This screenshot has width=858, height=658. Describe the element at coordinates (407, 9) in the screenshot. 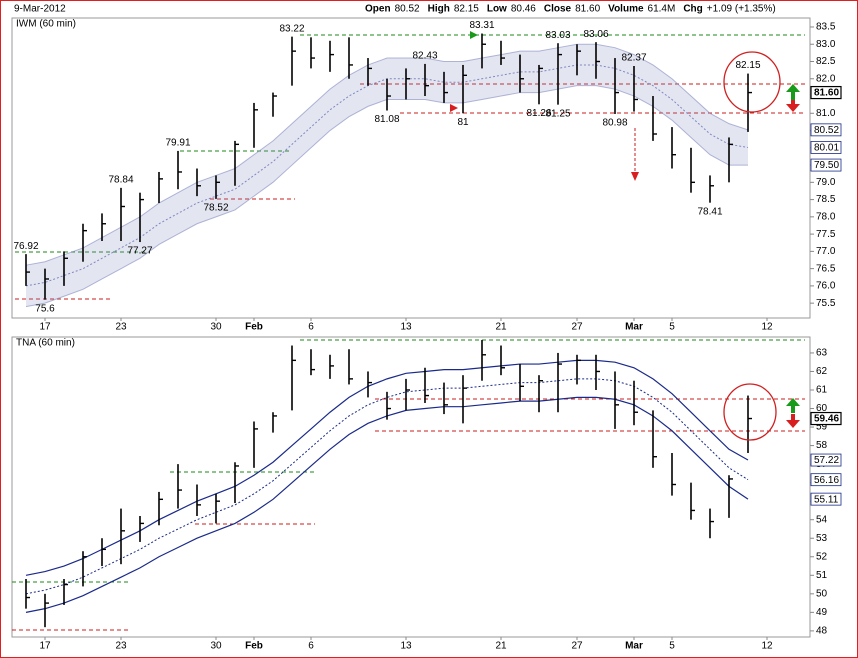

I see `quote-value: 80.52` at that location.